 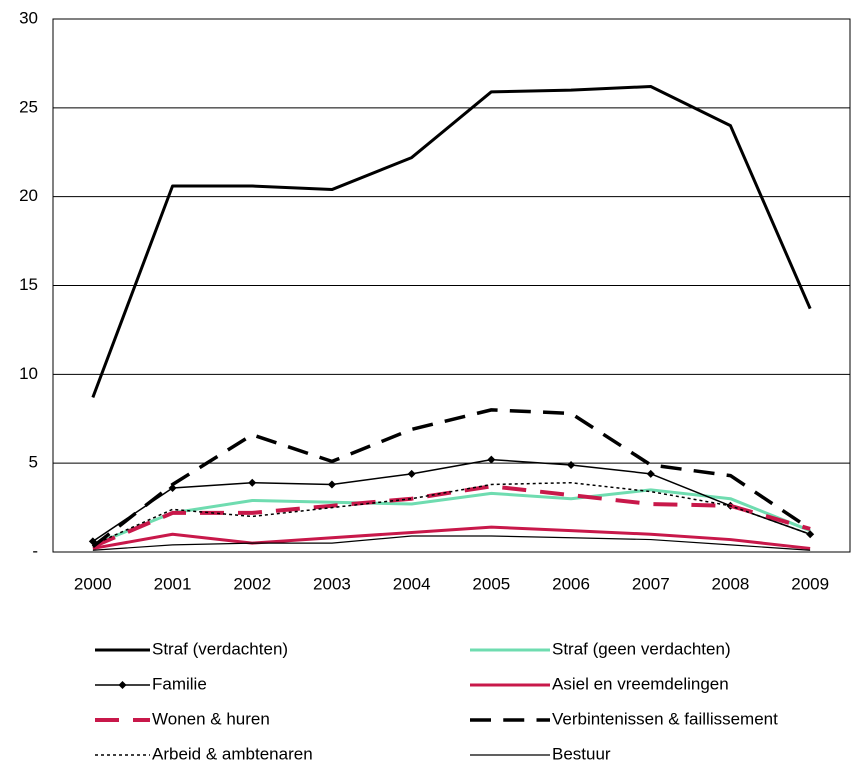 What do you see at coordinates (179, 683) in the screenshot?
I see `legend-label: Familie` at bounding box center [179, 683].